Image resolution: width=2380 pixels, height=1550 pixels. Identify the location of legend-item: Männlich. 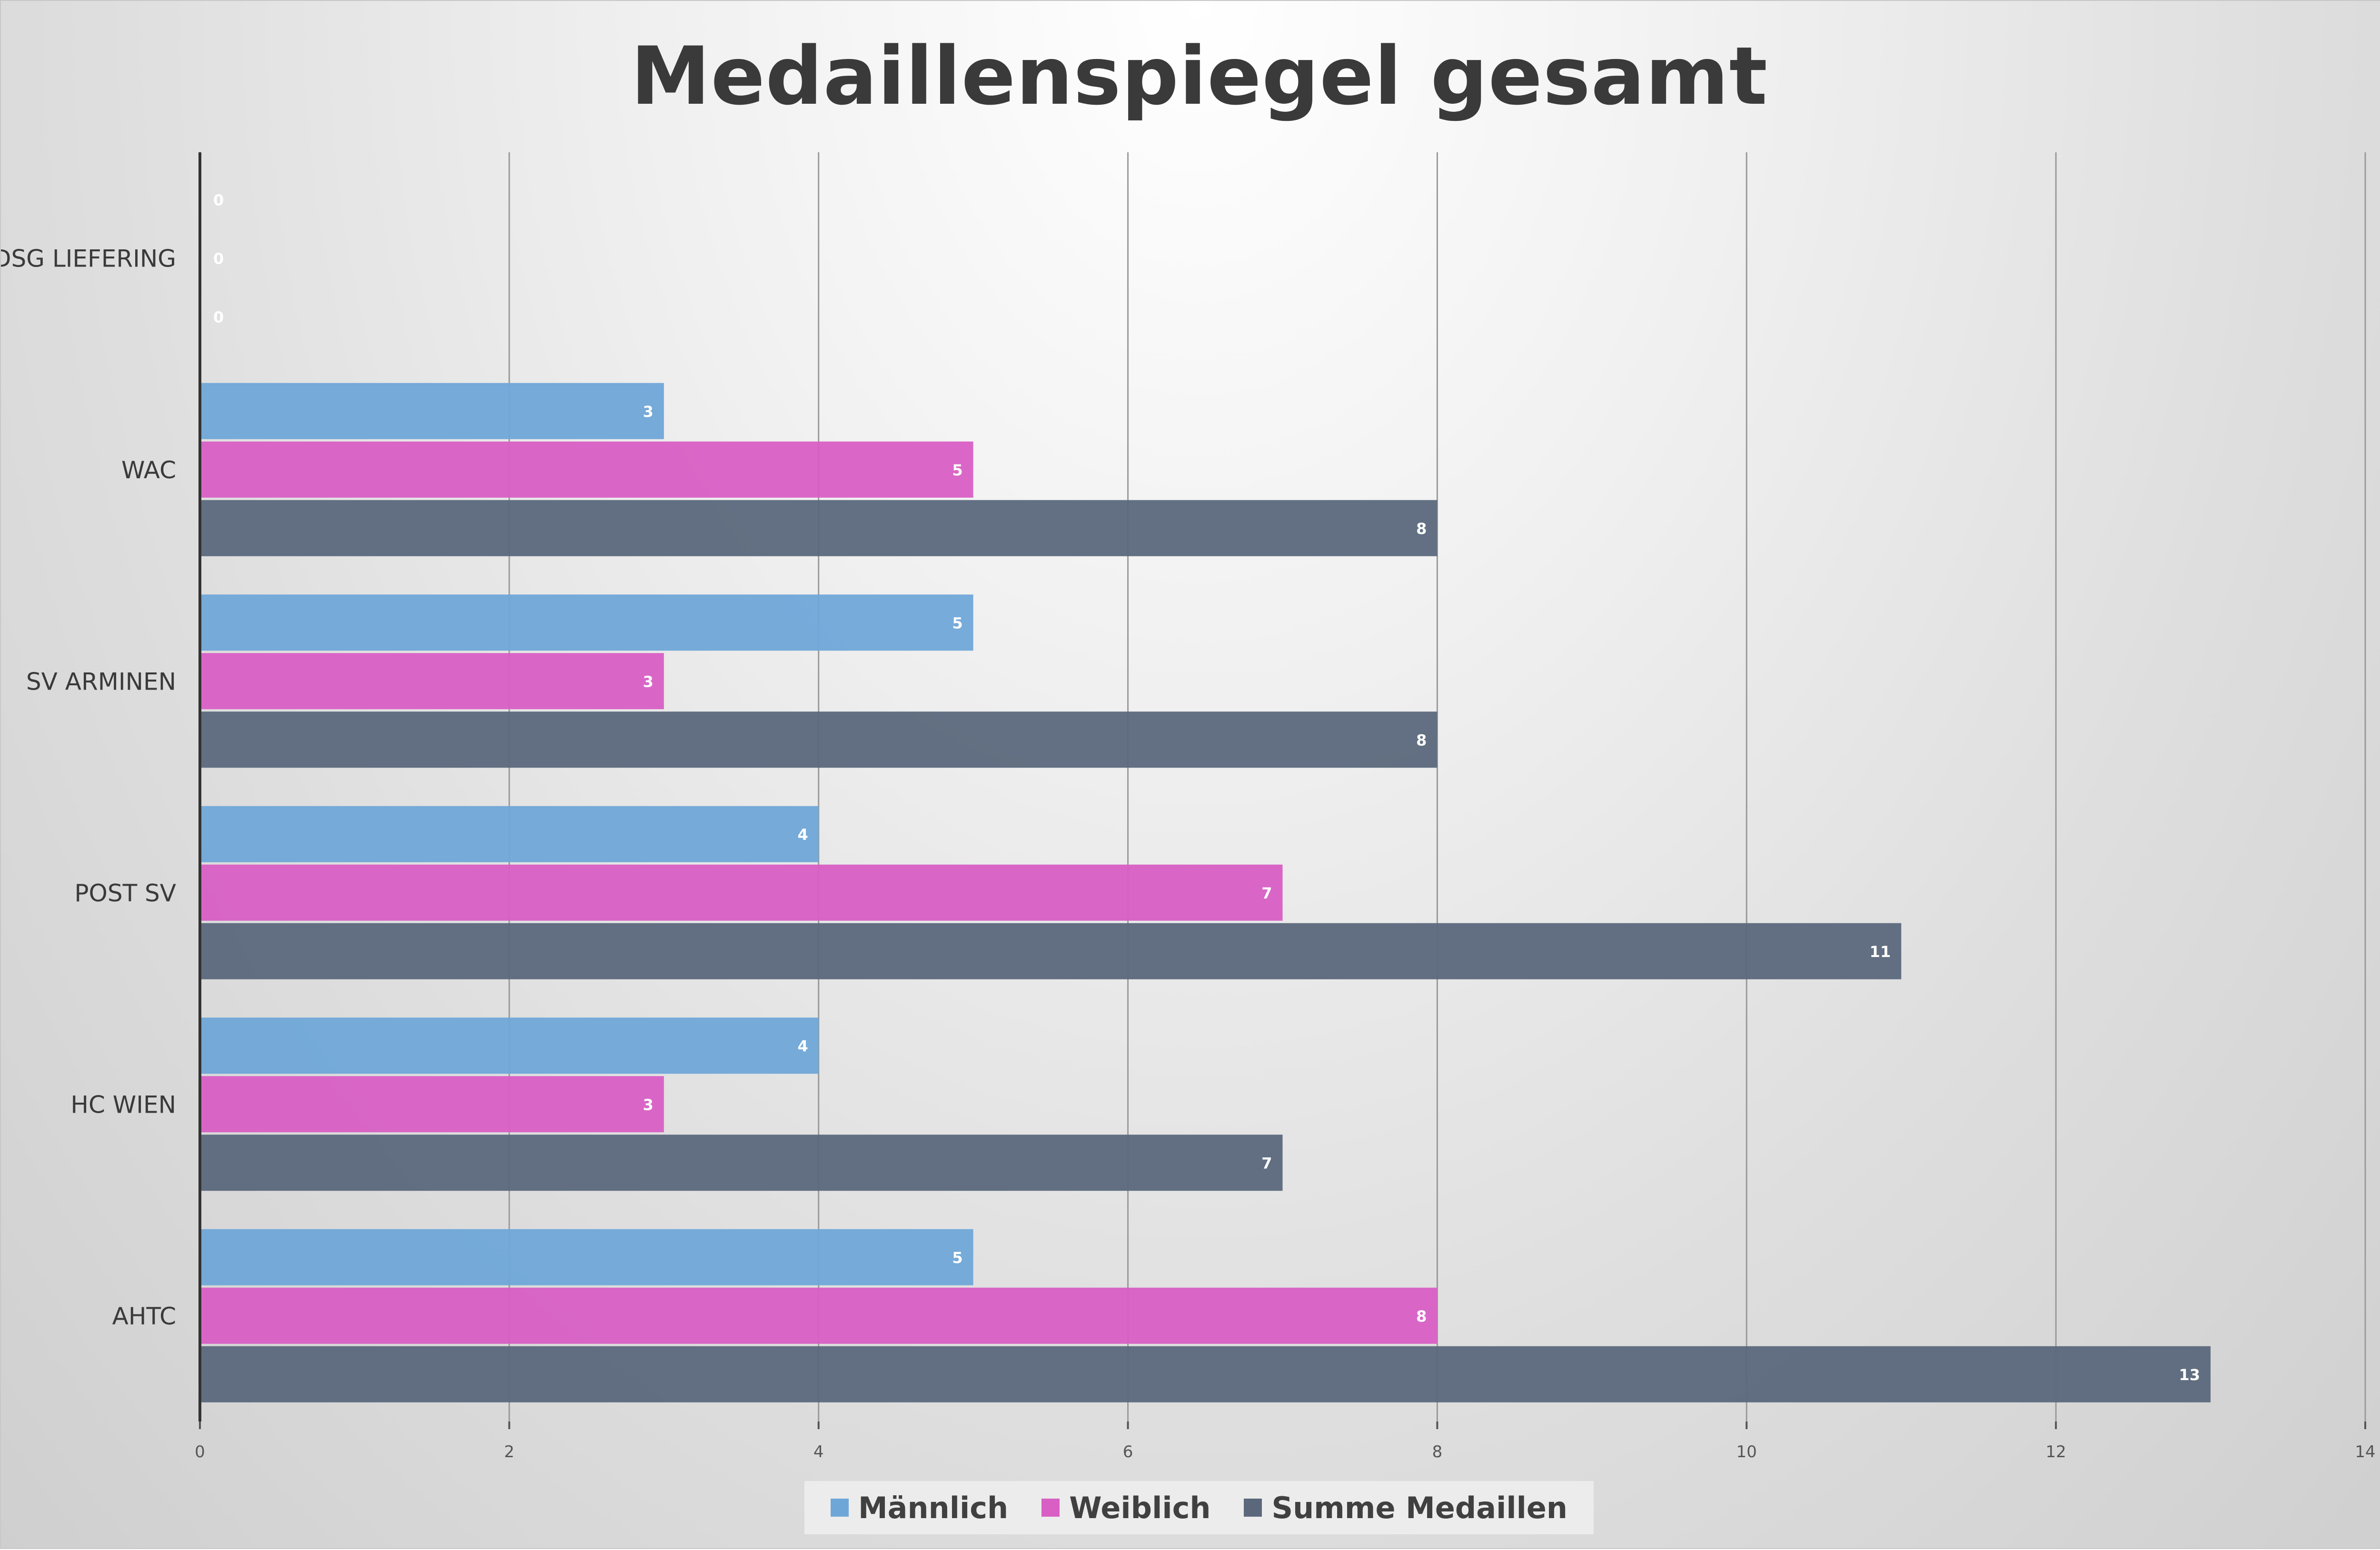
(919, 1507).